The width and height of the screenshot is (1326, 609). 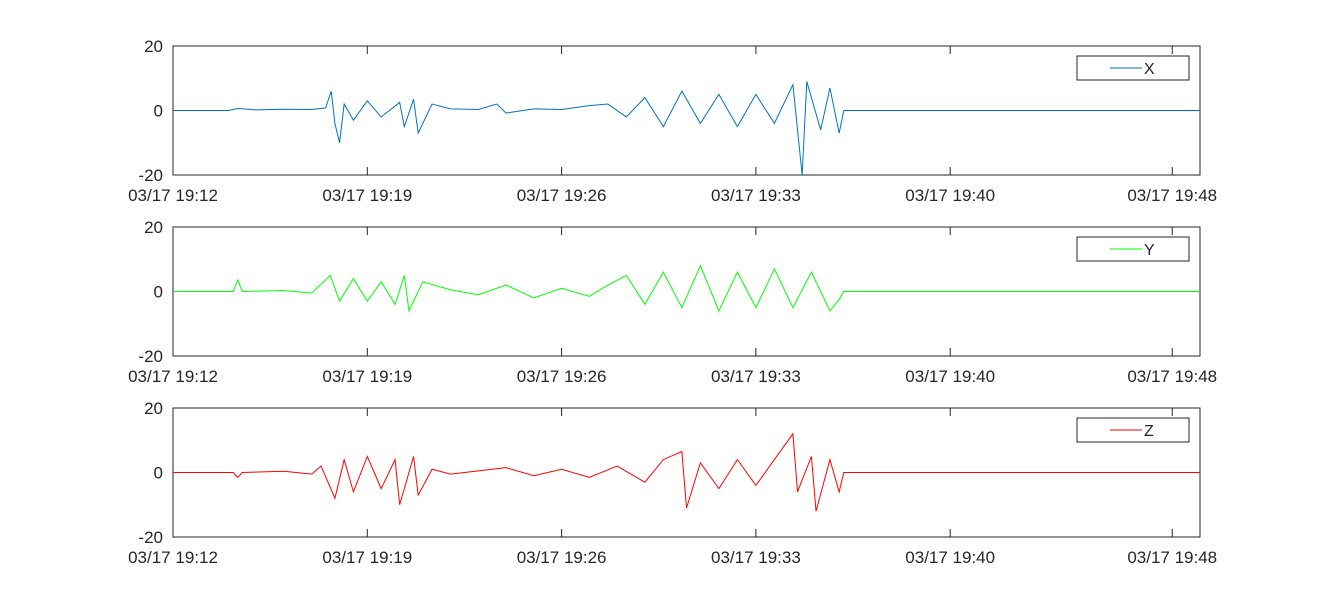 What do you see at coordinates (1133, 430) in the screenshot?
I see `legend: Z` at bounding box center [1133, 430].